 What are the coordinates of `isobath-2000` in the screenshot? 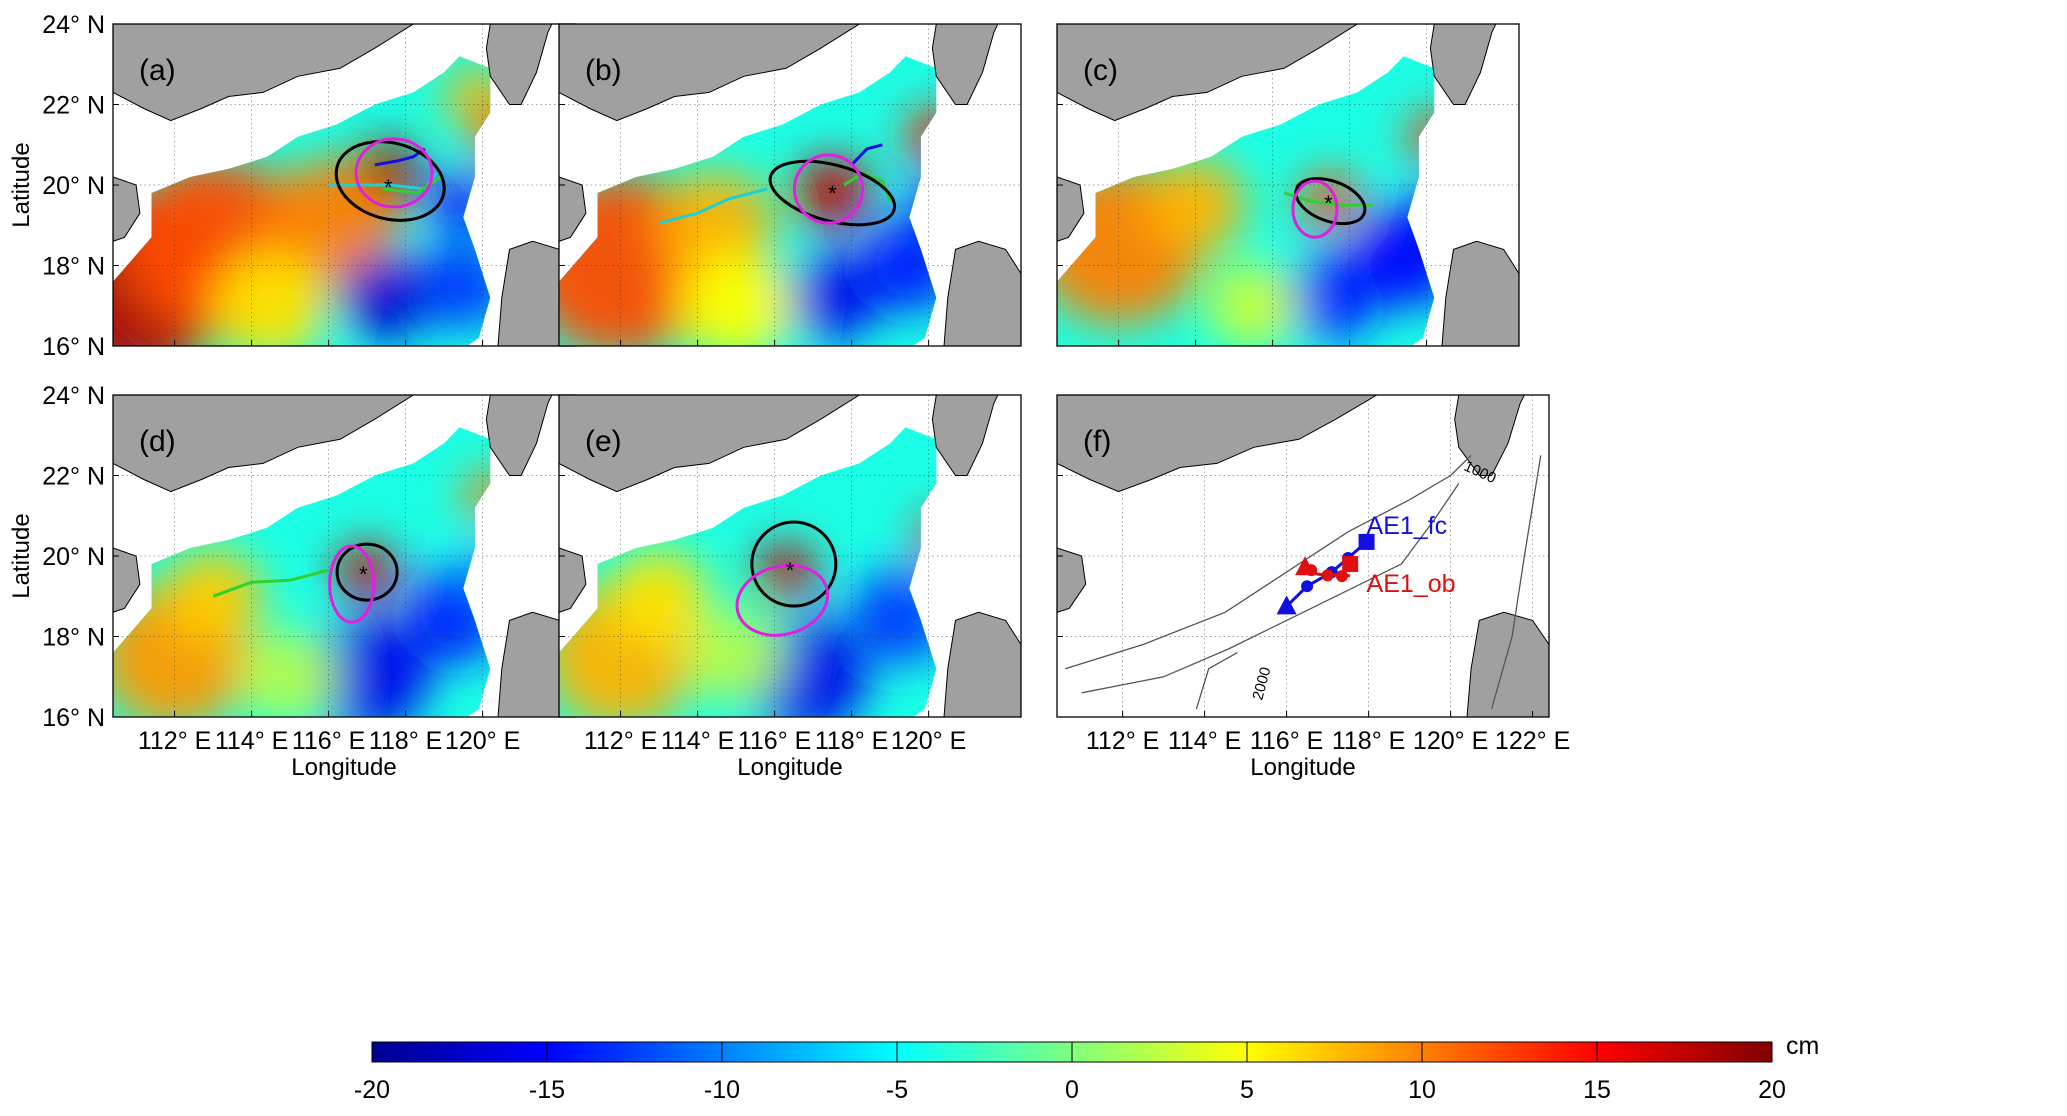 It's located at (1270, 588).